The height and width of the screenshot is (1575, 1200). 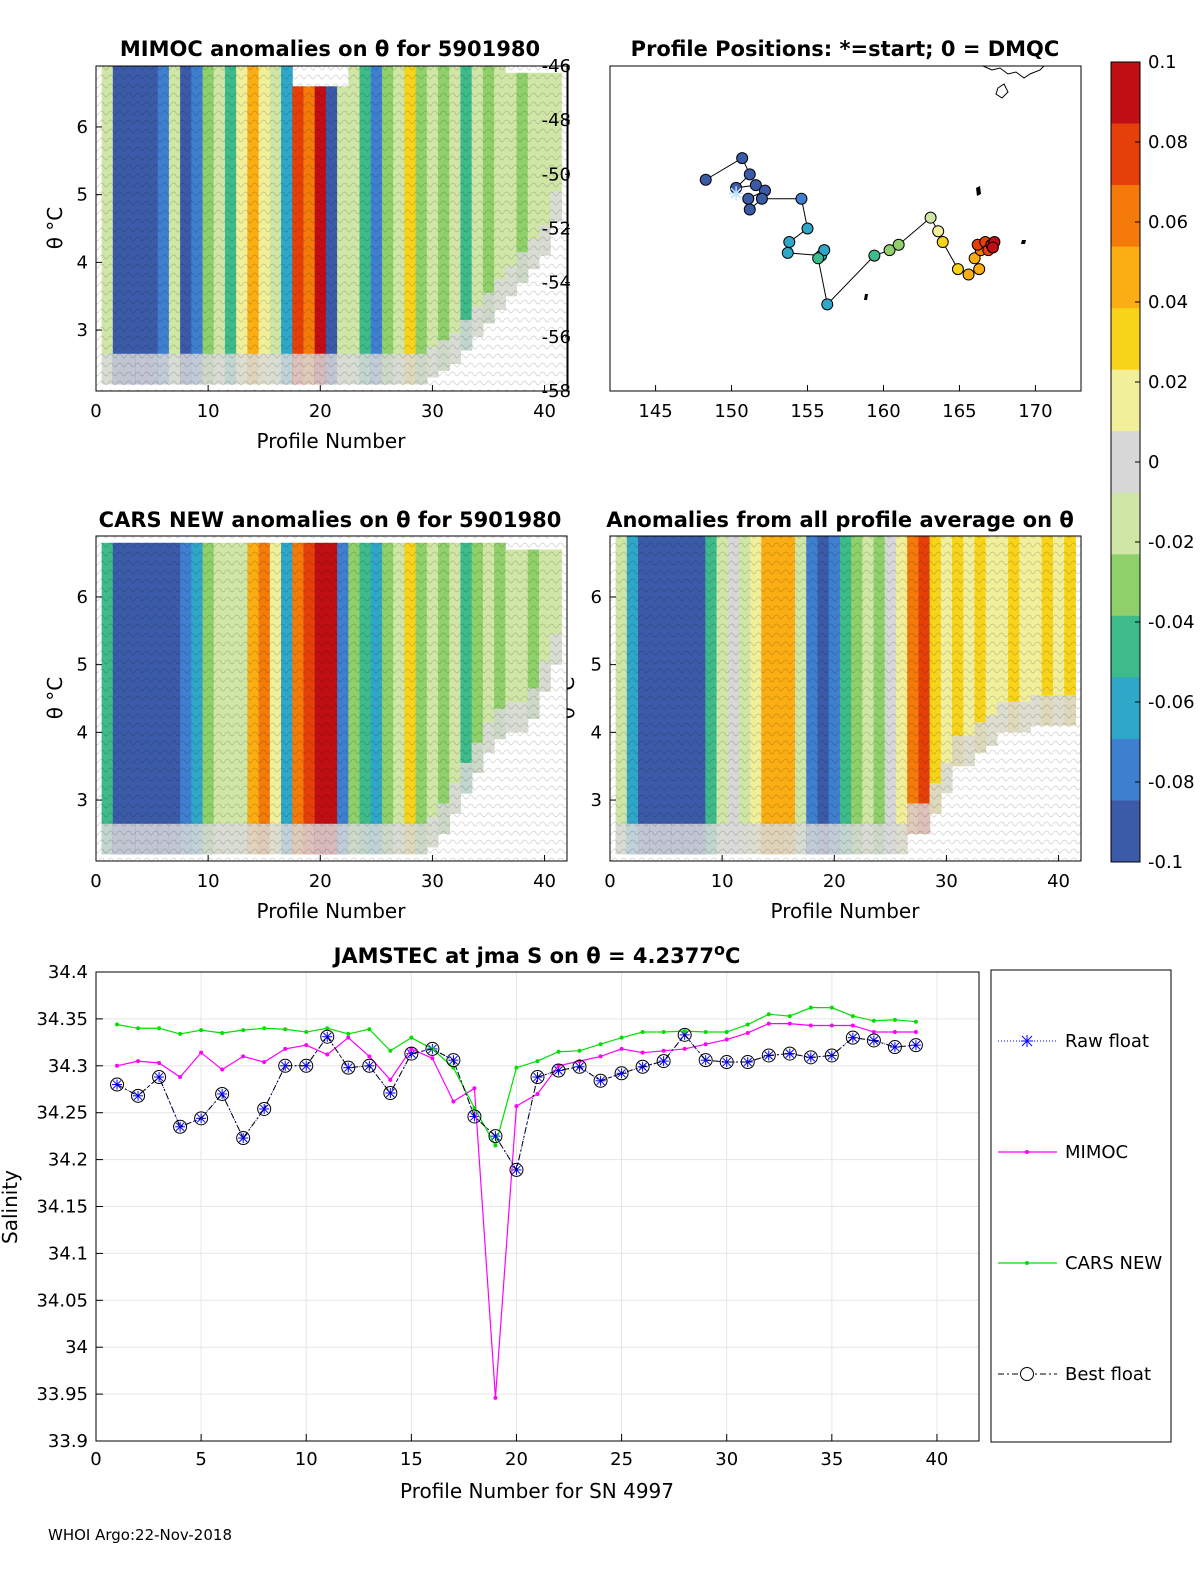 I want to click on x-tick-label: 165, so click(x=959, y=411).